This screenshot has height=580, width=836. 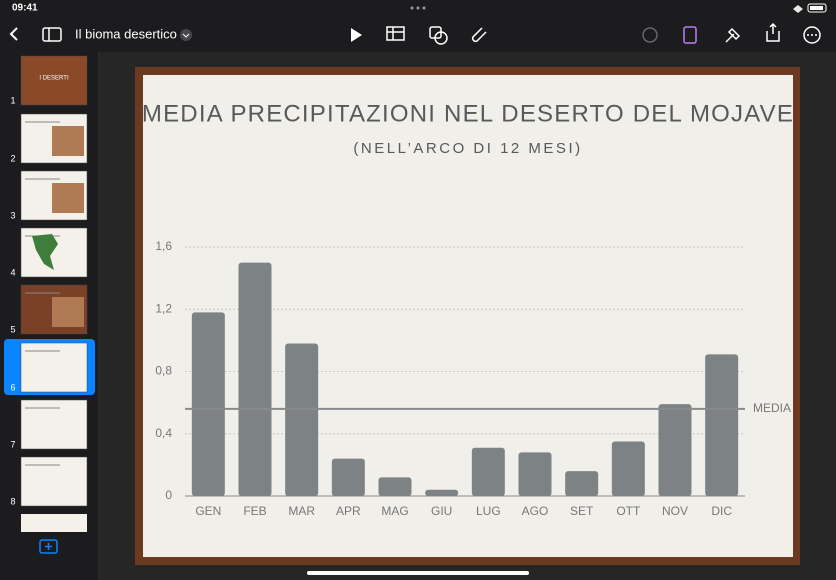 I want to click on more-button, so click(x=812, y=35).